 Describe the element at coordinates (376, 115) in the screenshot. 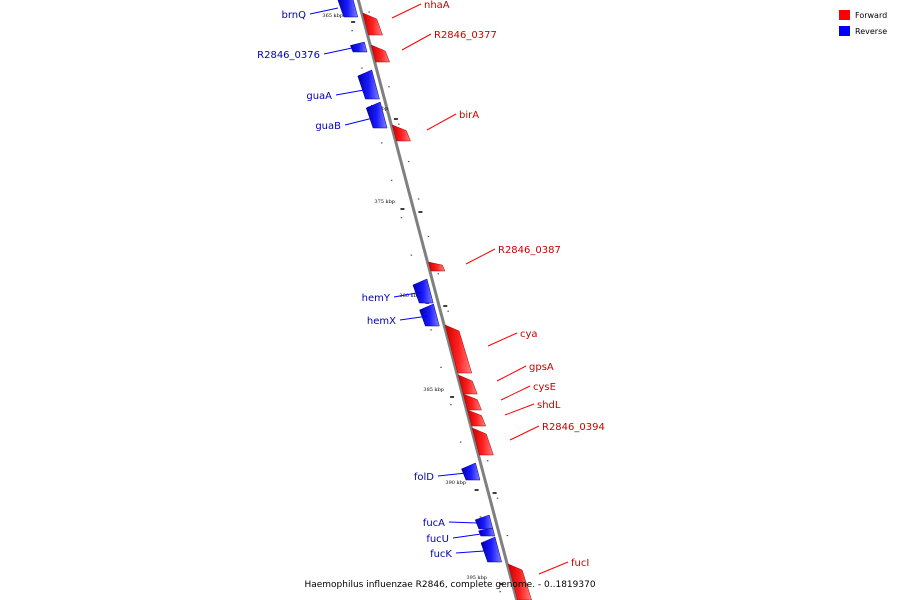

I see `gene-arrow-guab` at that location.